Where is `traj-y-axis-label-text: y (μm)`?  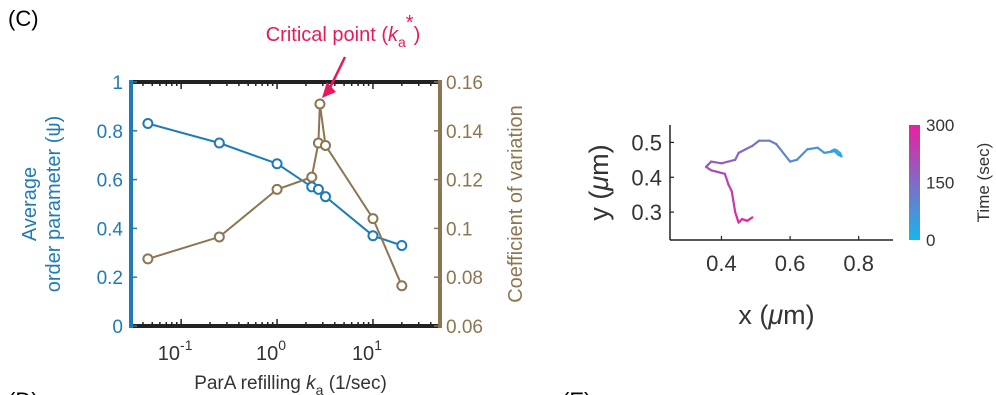 traj-y-axis-label-text: y (μm) is located at coordinates (599, 182).